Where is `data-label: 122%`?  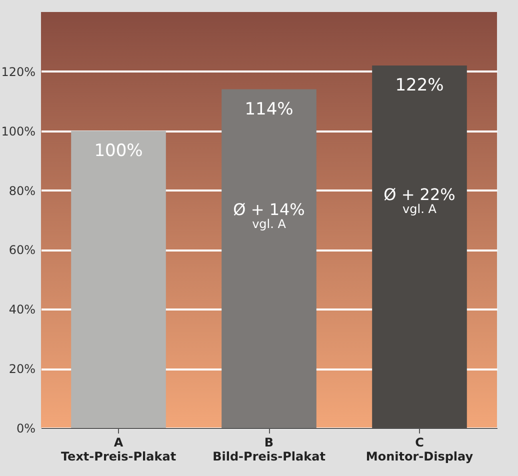 data-label: 122% is located at coordinates (419, 85).